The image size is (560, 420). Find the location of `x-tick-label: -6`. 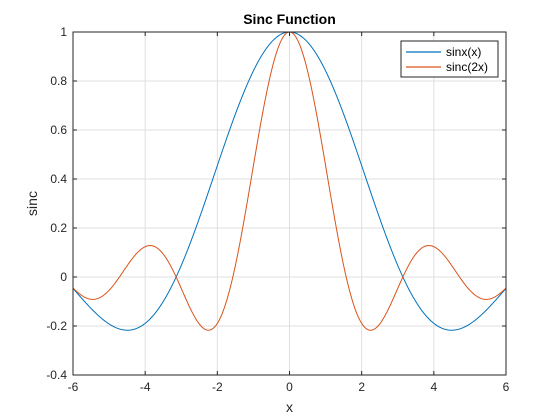

x-tick-label: -6 is located at coordinates (73, 387).